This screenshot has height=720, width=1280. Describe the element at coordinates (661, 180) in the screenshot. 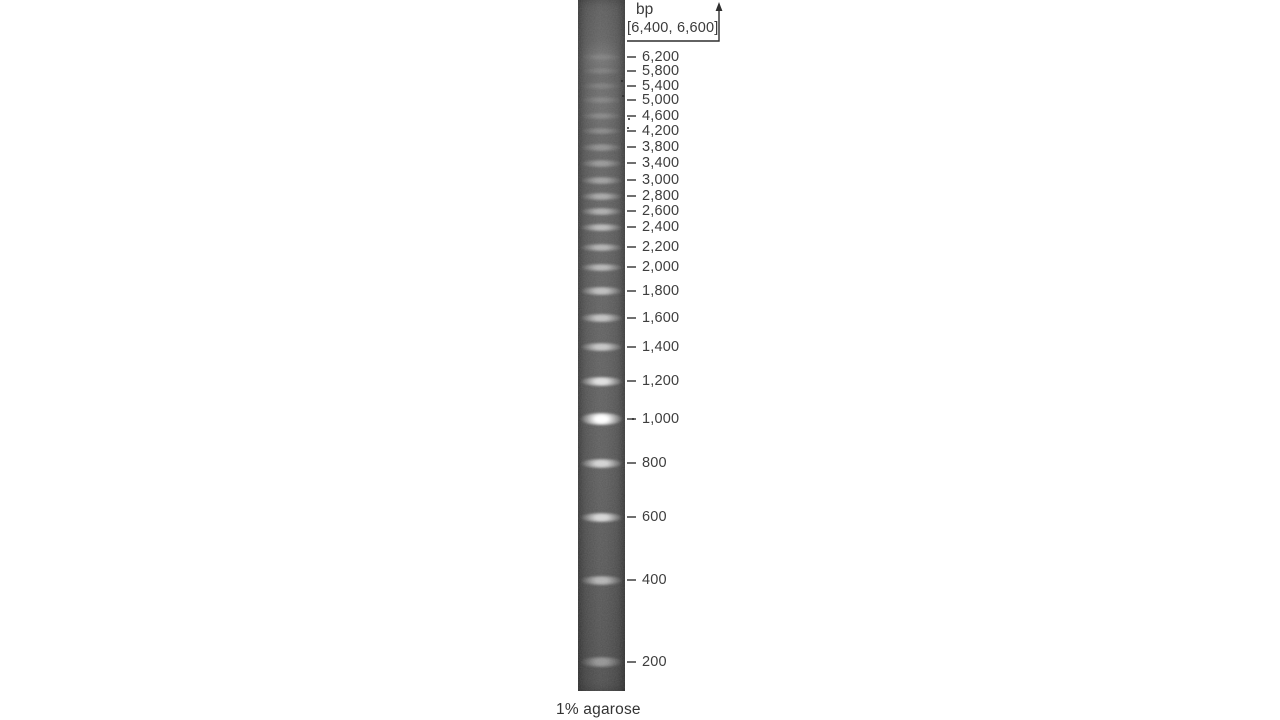

I see `bp-label-3000: 3,000` at that location.